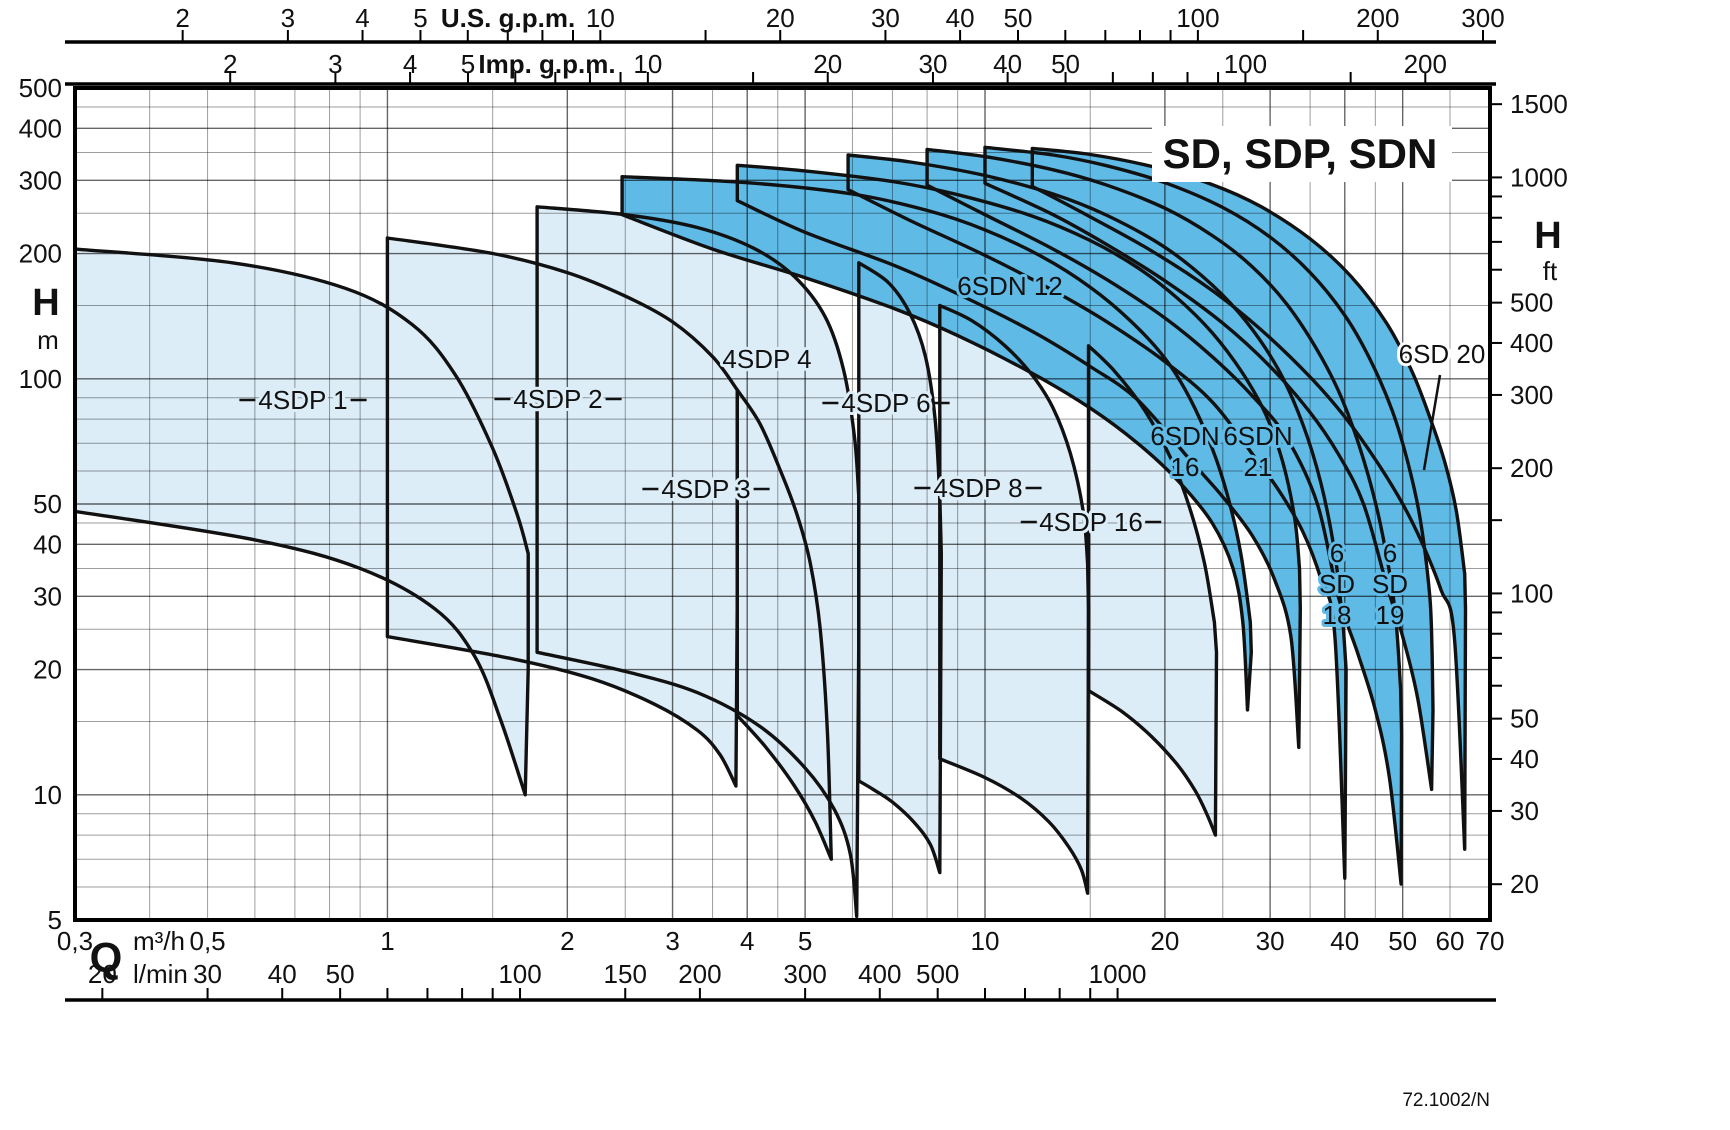  I want to click on pump-label-6sd-20: 6SD 20, so click(1442, 354).